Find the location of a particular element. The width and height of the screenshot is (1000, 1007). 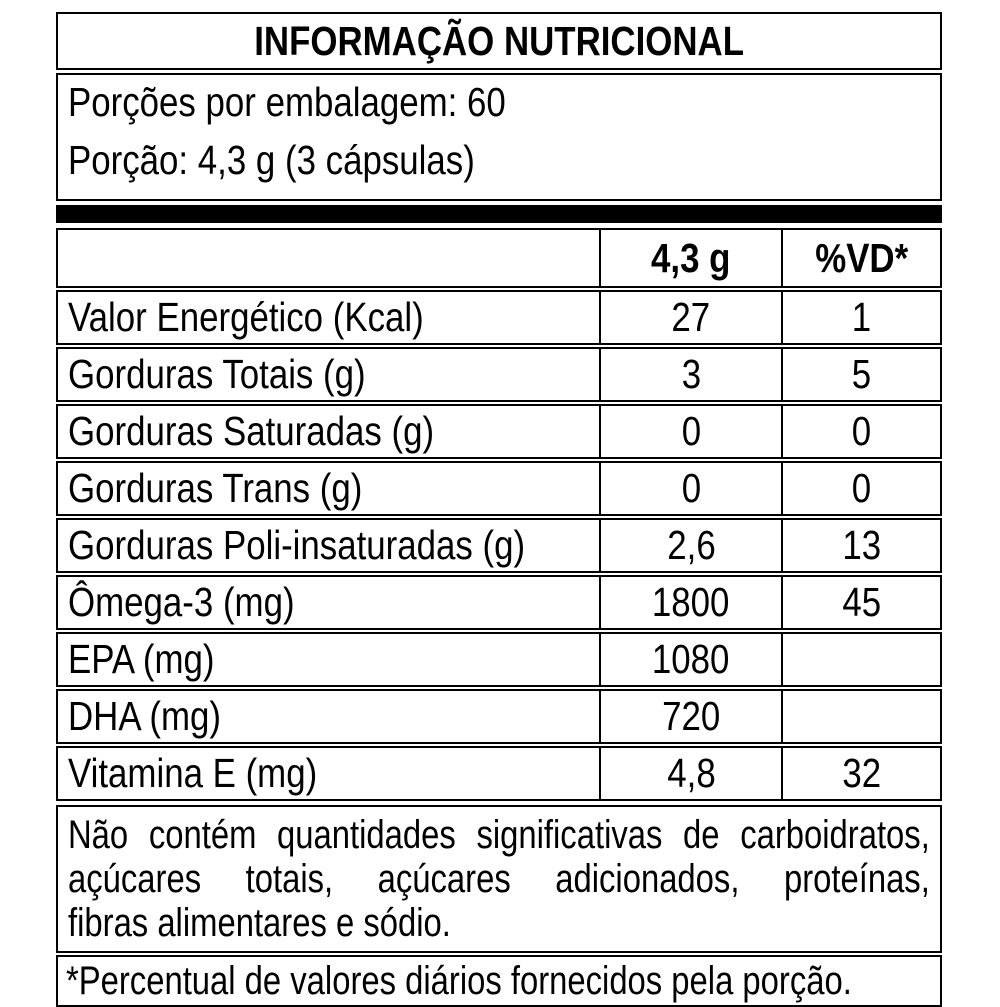

table-row: Vitamina E (mg) 4,8 32 is located at coordinates (499, 773).